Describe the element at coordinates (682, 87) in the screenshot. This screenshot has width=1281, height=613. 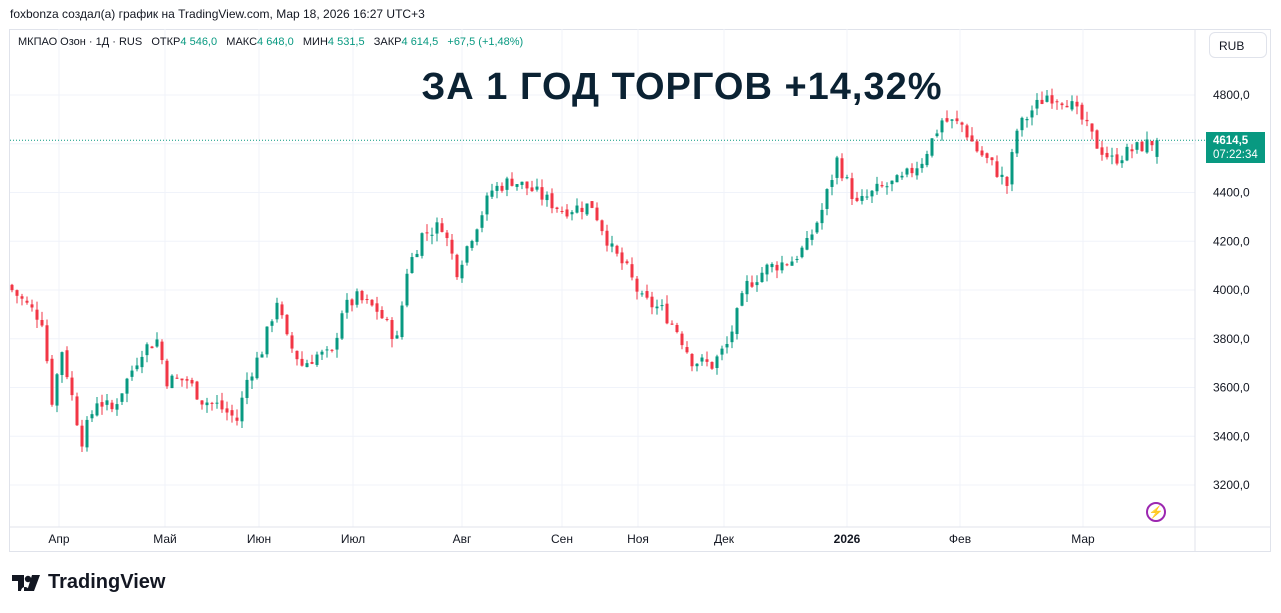
I see `headline: ЗА 1 ГОД ТОРГОВ +14,32%` at that location.